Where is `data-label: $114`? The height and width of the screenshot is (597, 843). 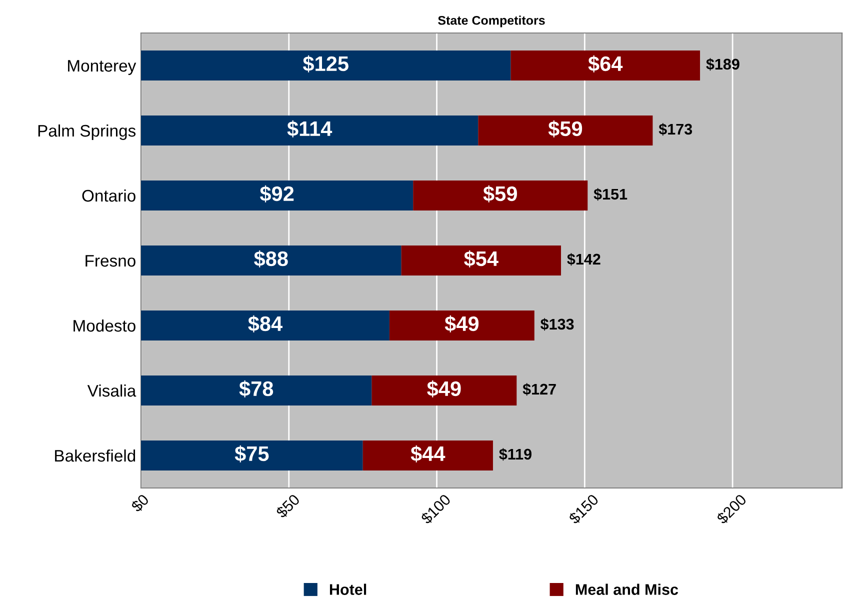 data-label: $114 is located at coordinates (309, 129).